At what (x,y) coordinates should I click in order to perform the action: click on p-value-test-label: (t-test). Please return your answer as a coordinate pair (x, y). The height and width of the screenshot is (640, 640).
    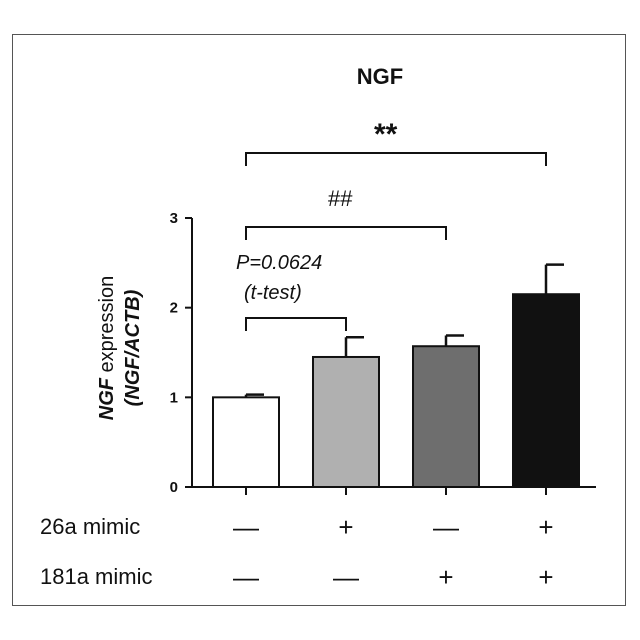
    Looking at the image, I should click on (273, 293).